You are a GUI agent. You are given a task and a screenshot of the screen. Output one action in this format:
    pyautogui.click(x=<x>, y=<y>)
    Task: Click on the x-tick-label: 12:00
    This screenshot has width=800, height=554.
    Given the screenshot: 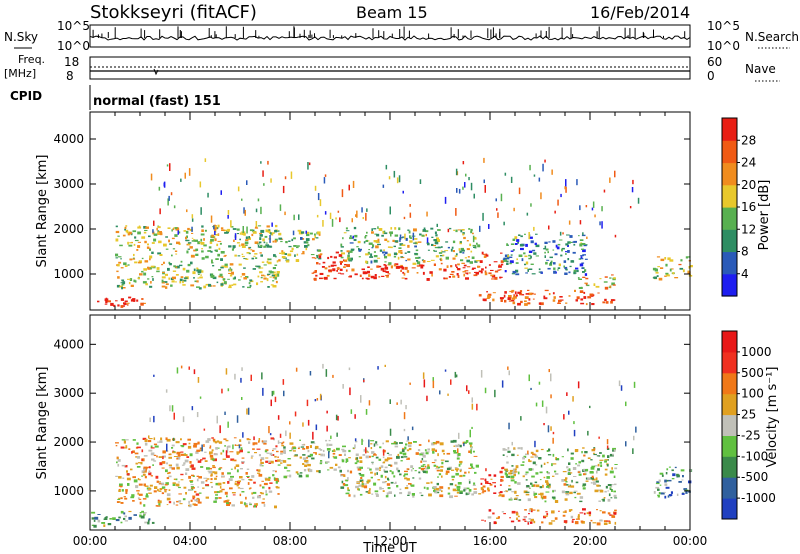 What is the action you would take?
    pyautogui.click(x=390, y=541)
    